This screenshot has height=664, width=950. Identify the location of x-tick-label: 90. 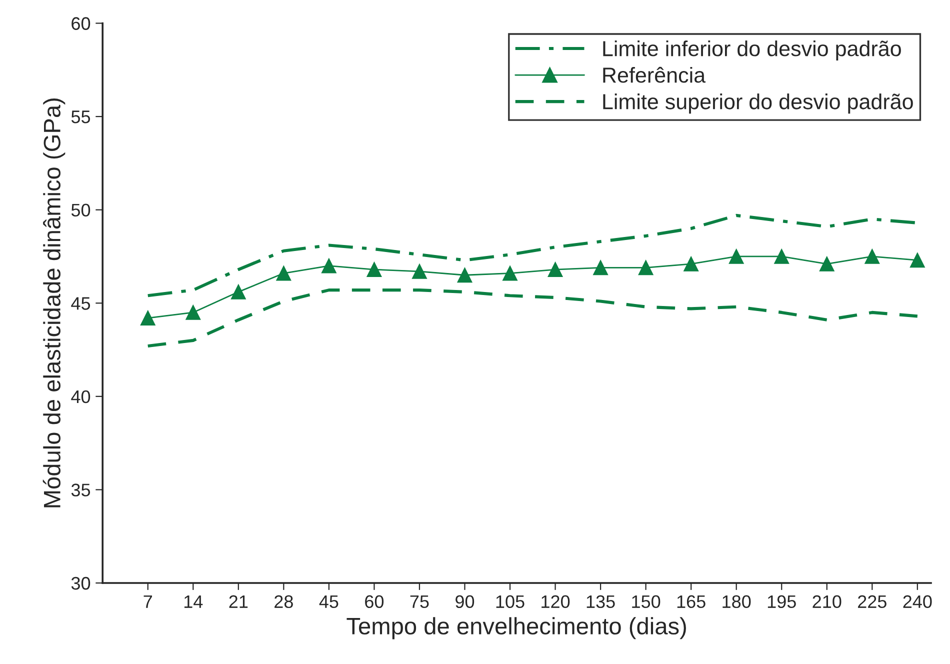
(465, 601).